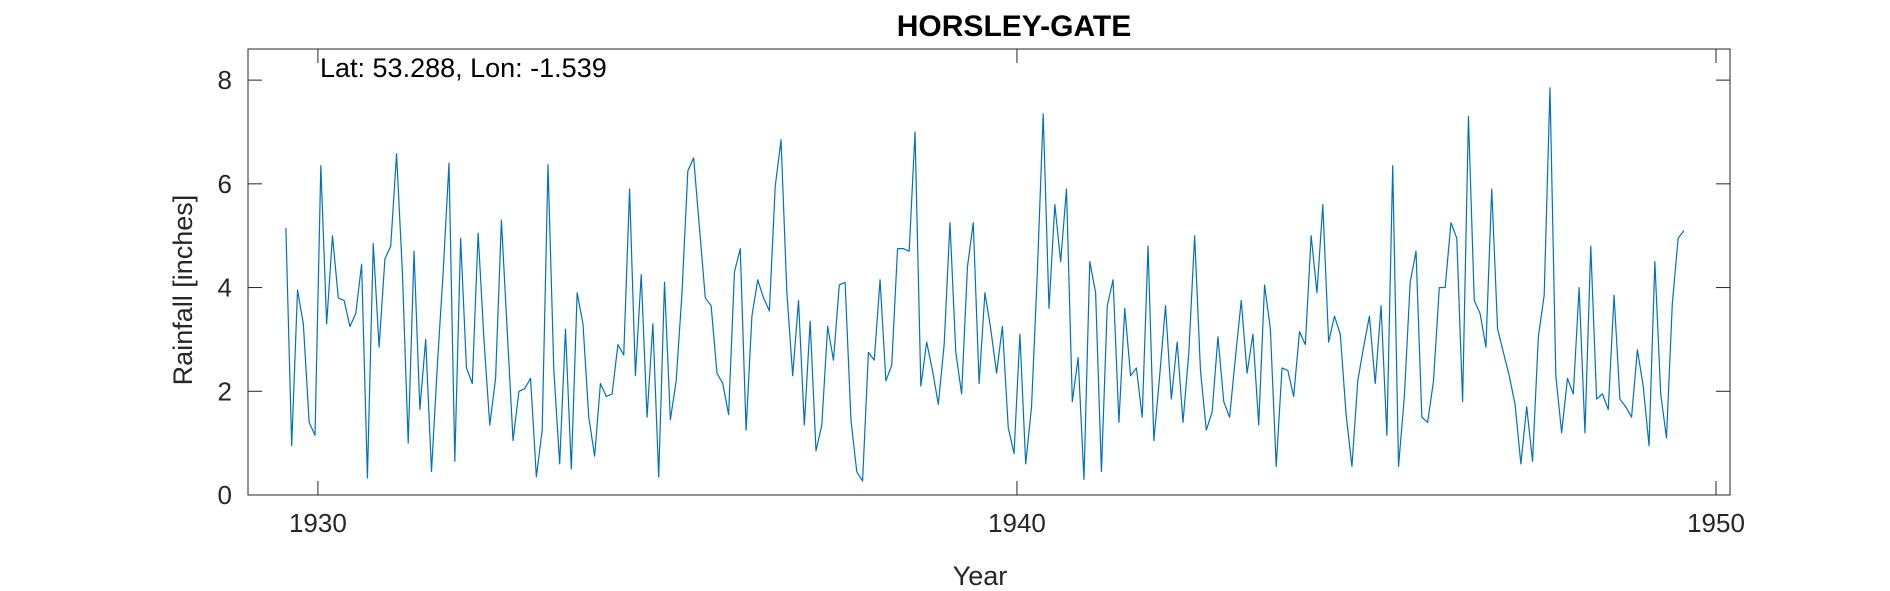  I want to click on x-tick-label: 1930, so click(318, 523).